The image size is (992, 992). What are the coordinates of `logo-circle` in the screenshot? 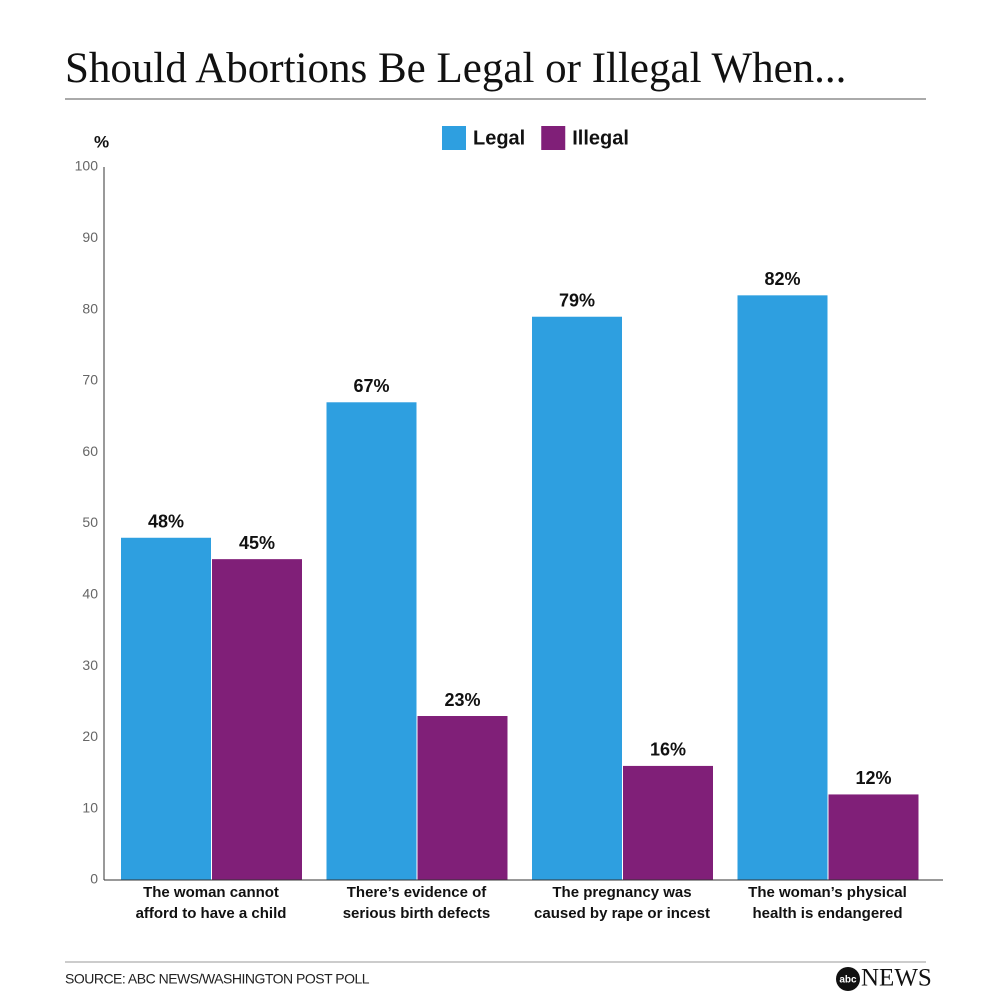 It's located at (848, 979).